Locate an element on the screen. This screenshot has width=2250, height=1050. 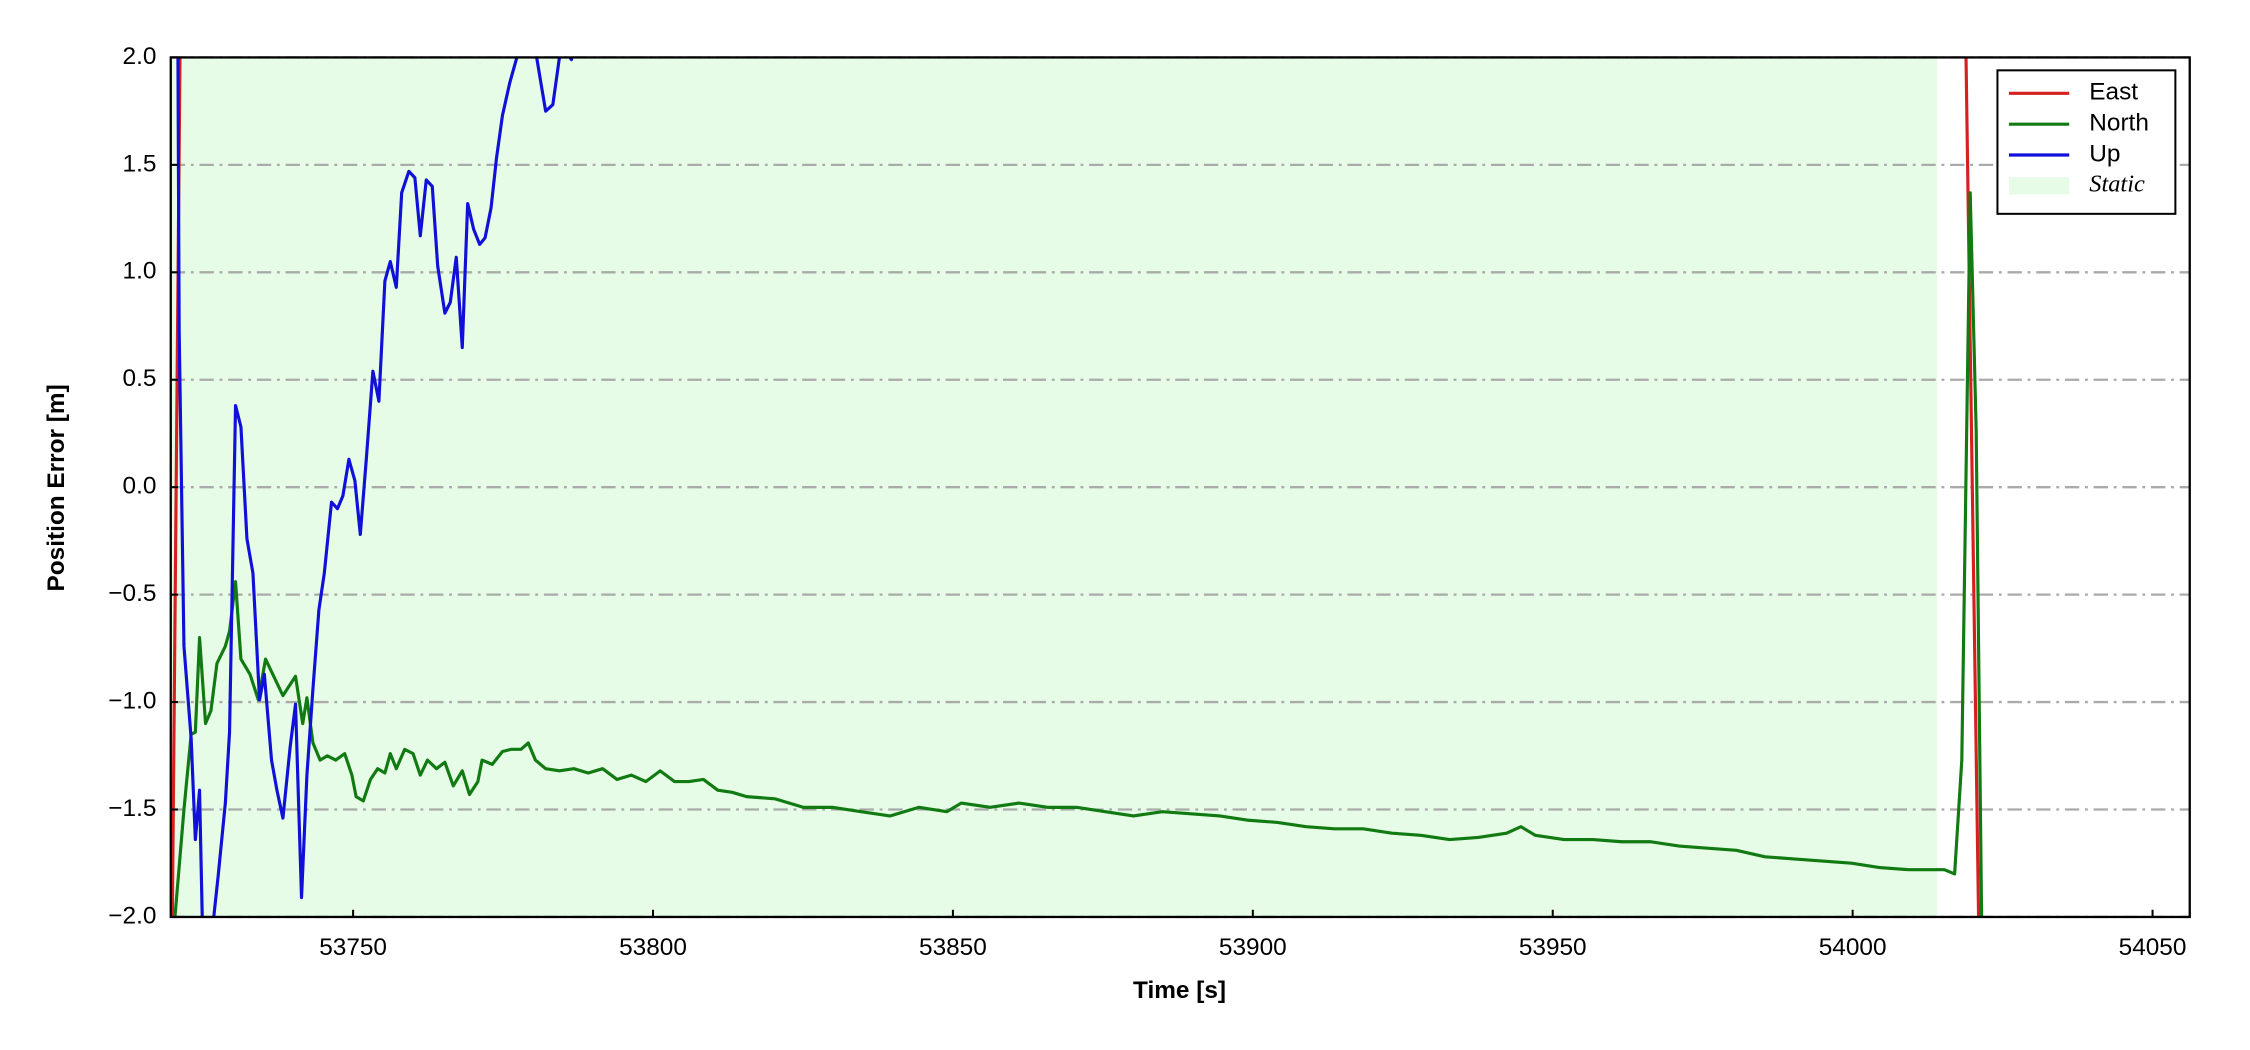
legend-label: Up is located at coordinates (2104, 153).